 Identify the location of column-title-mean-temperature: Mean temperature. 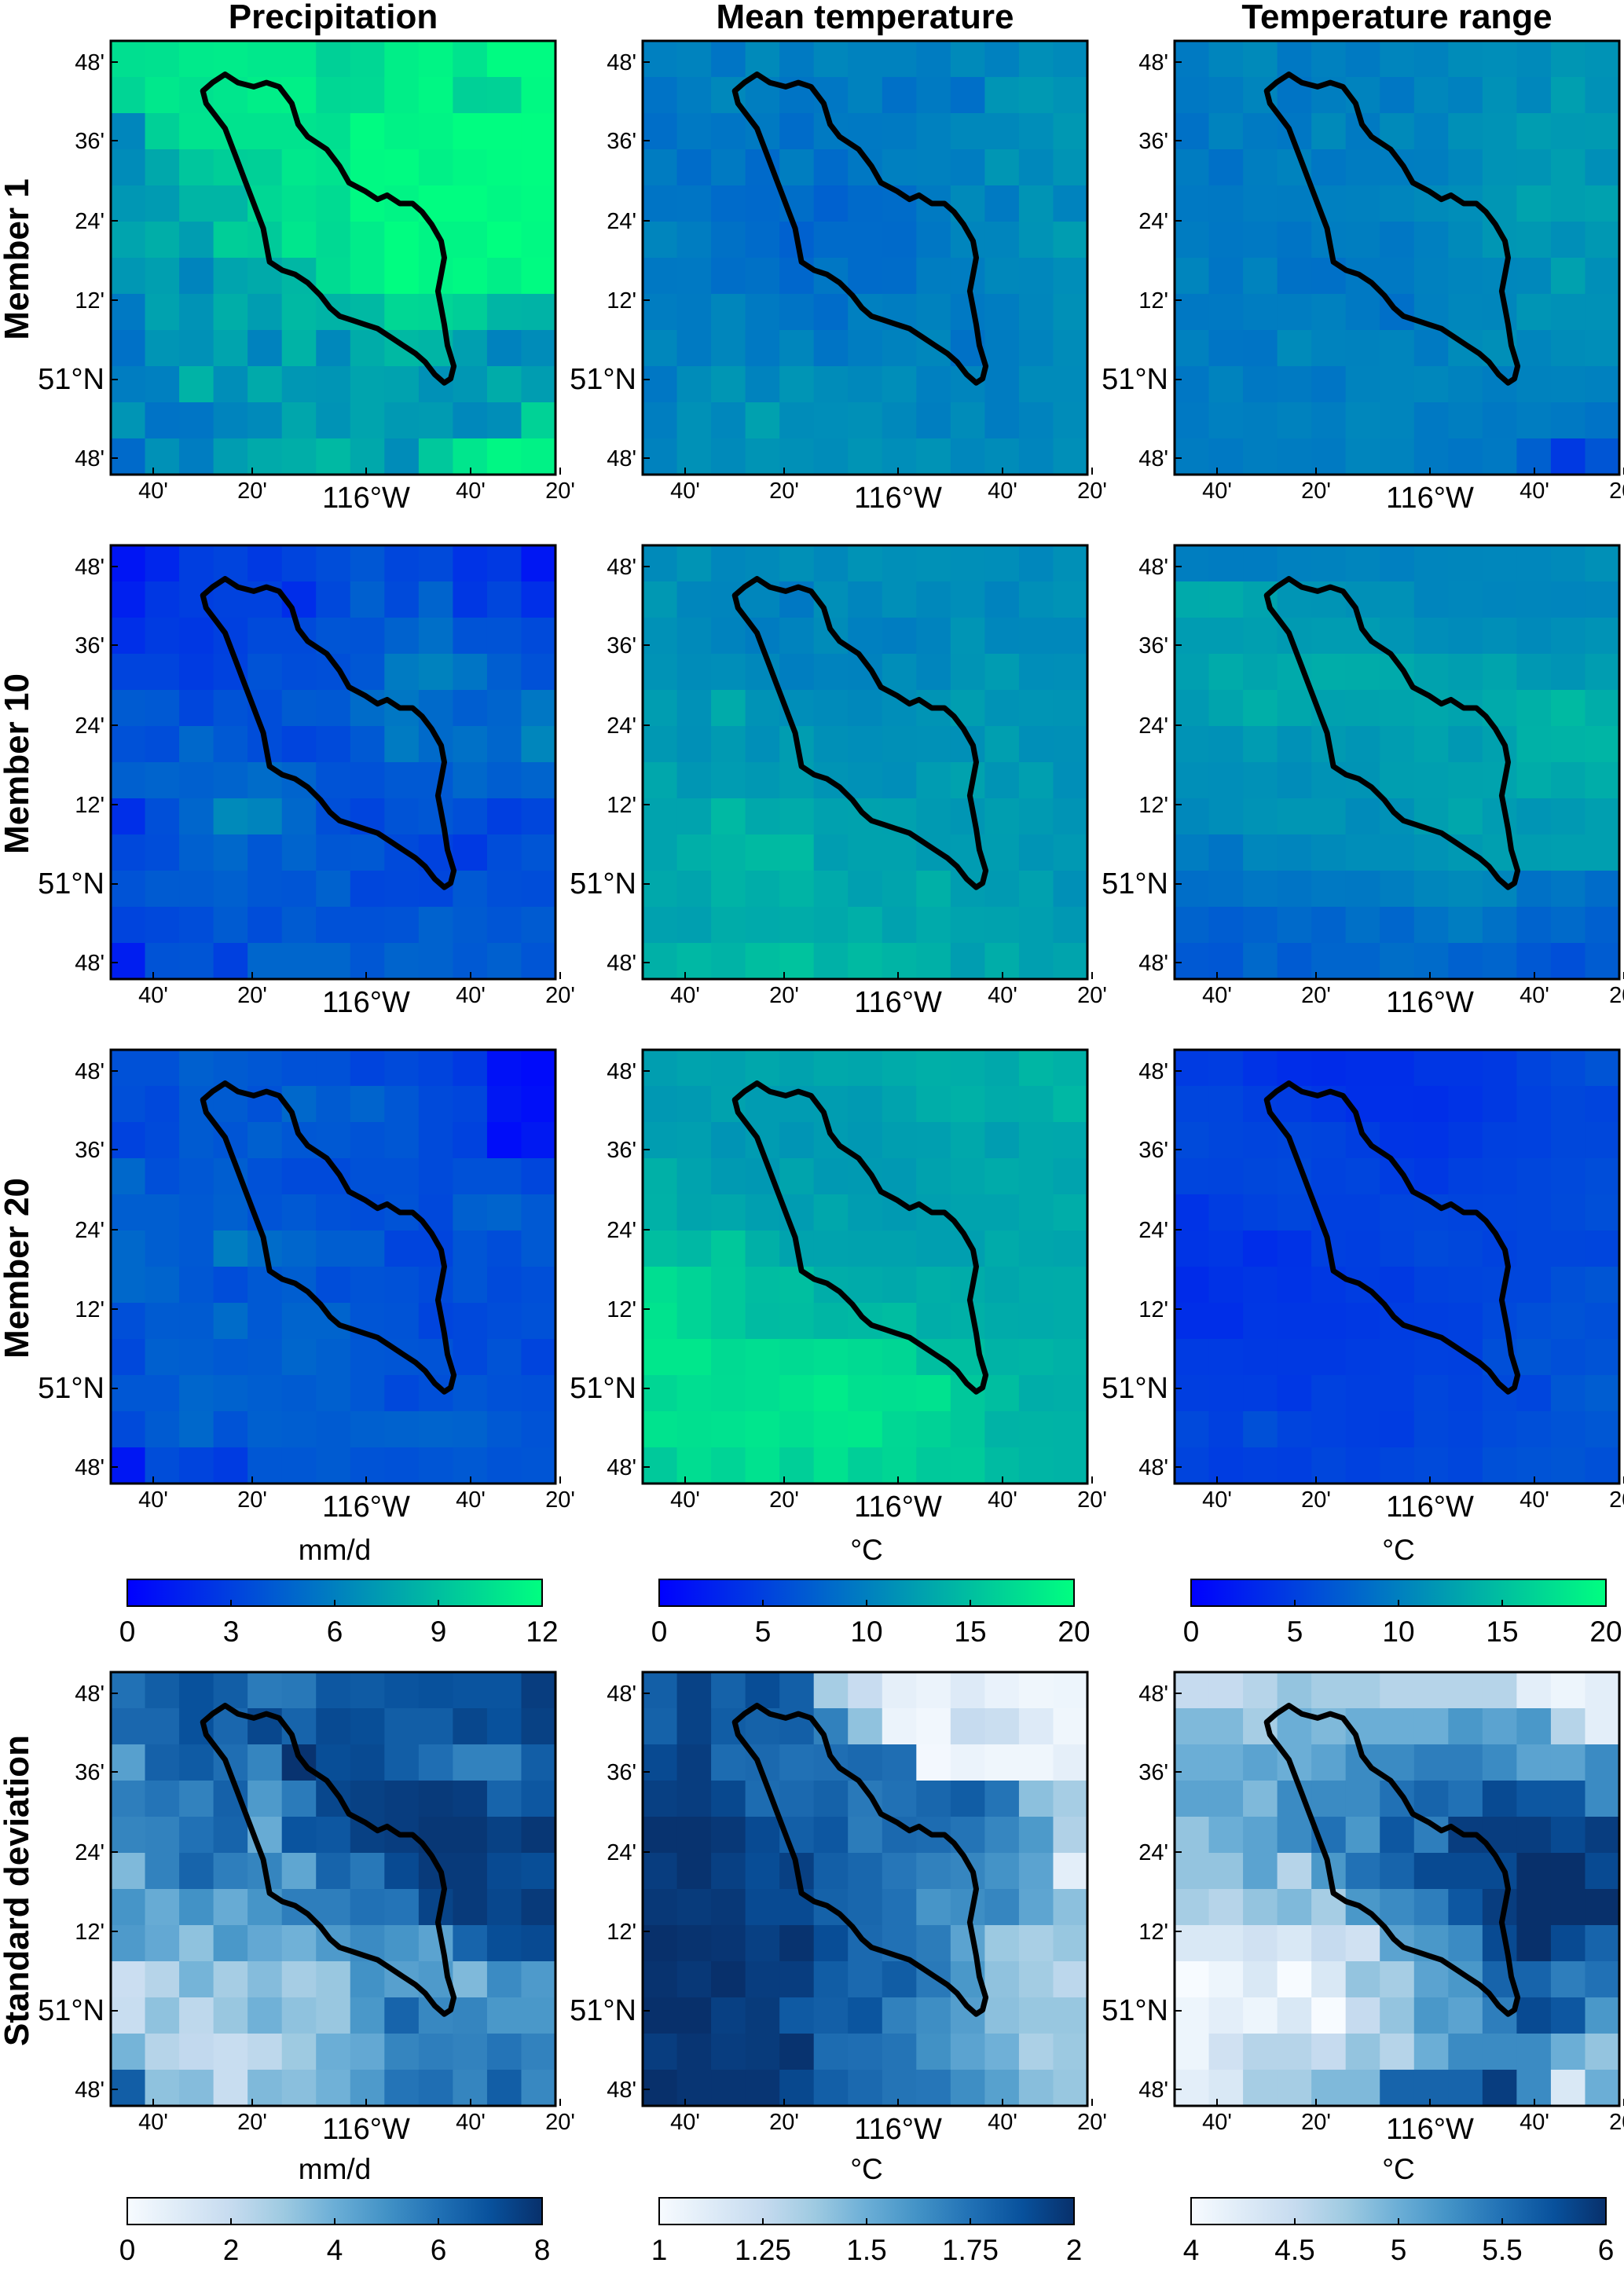
(865, 18).